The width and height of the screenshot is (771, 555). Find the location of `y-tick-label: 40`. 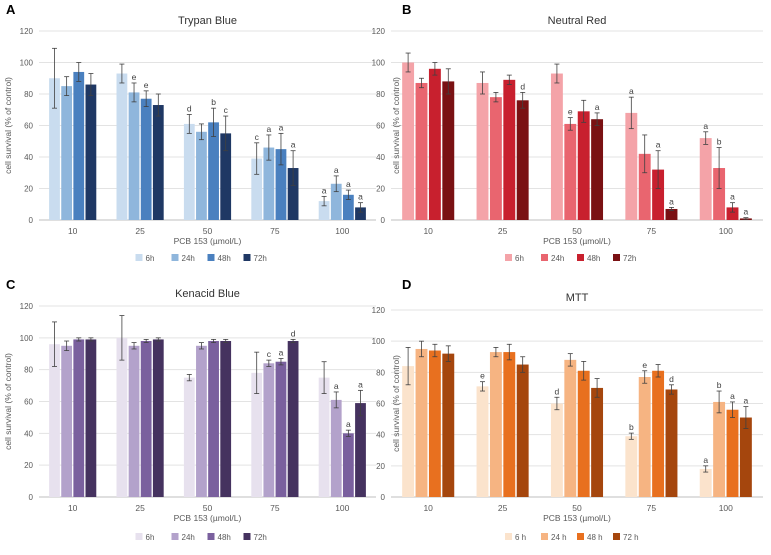

y-tick-label: 40 is located at coordinates (28, 157).